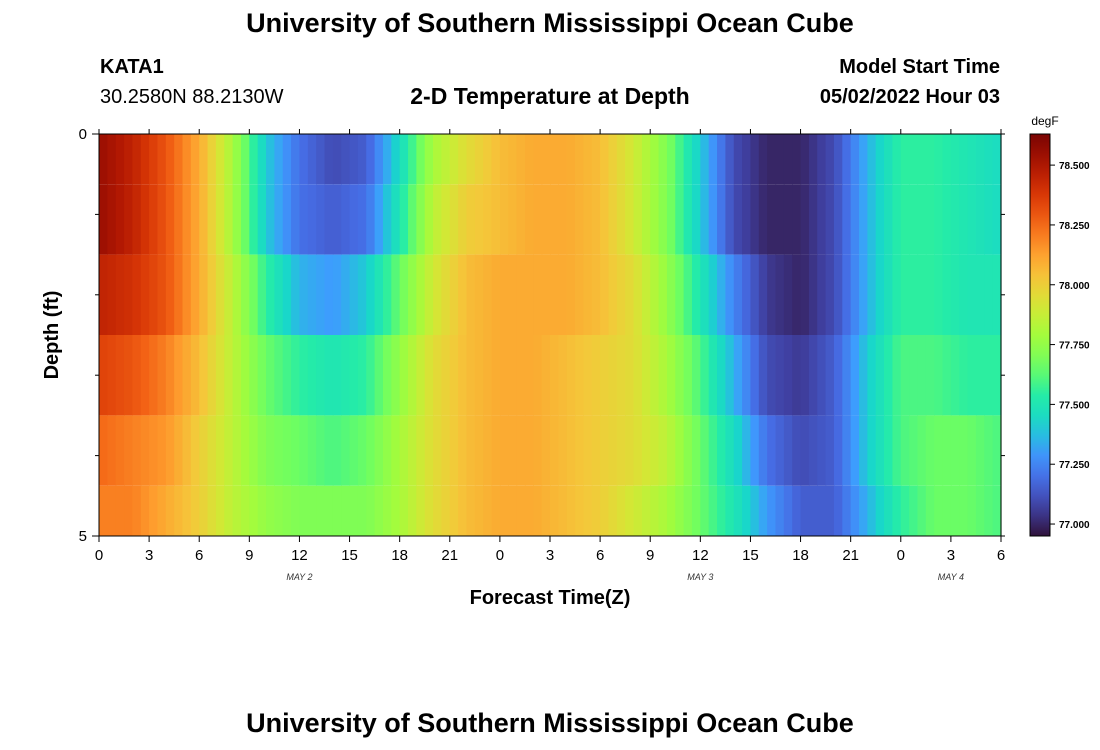 The width and height of the screenshot is (1100, 750). Describe the element at coordinates (299, 555) in the screenshot. I see `x-tick-label: 12` at that location.